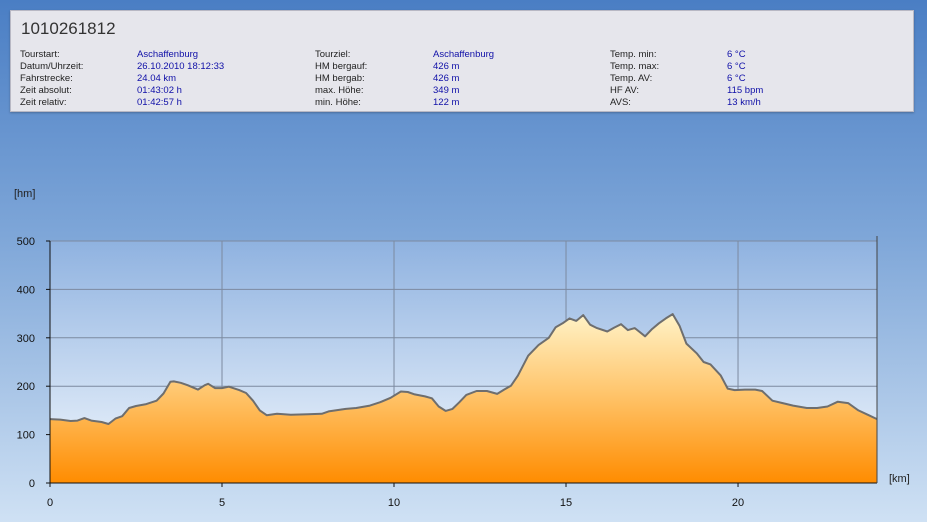 The image size is (927, 522). I want to click on tourstart-label: Tourstart:, so click(40, 54).